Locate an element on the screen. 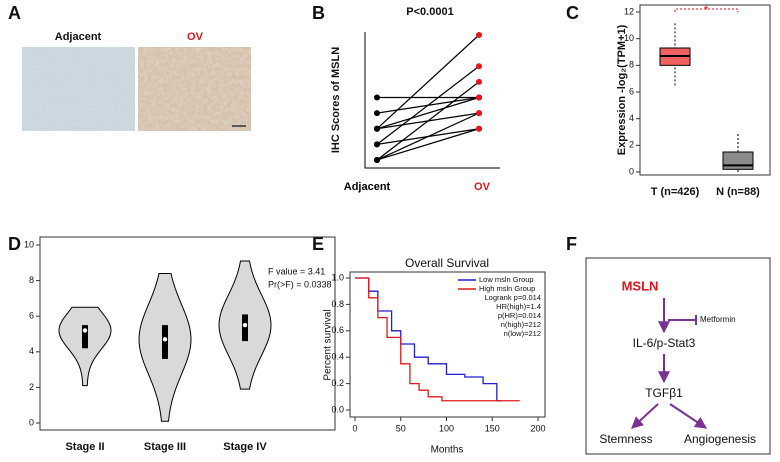 The image size is (780, 462). y-axis-label: Expression -log₂(TPM+1) is located at coordinates (622, 89).